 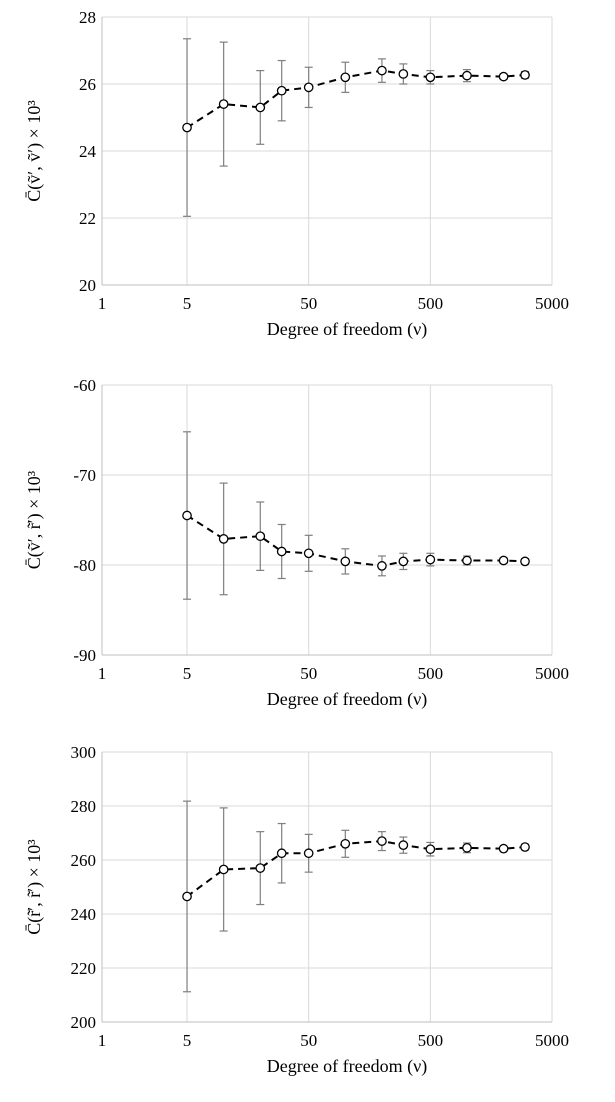 What do you see at coordinates (87, 285) in the screenshot?
I see `y-tick-label: 20` at bounding box center [87, 285].